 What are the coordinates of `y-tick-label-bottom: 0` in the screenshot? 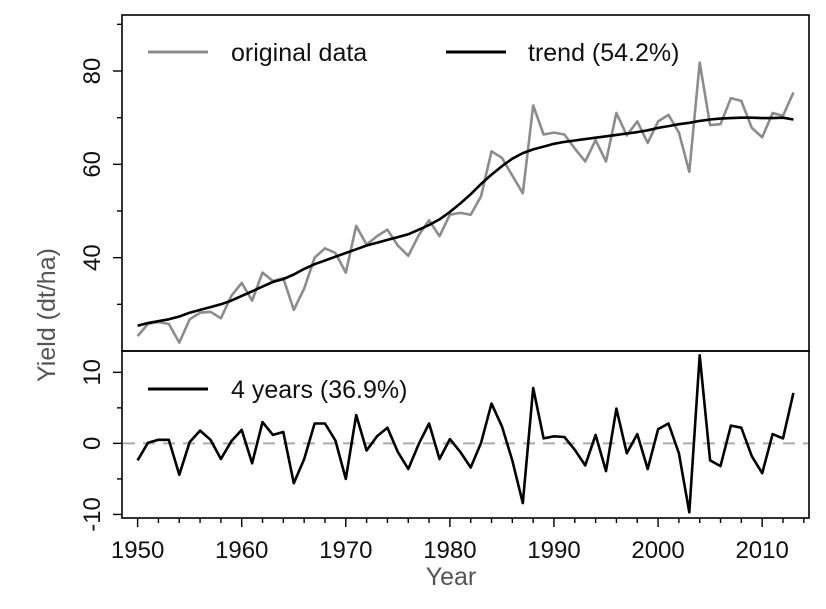 It's located at (92, 443).